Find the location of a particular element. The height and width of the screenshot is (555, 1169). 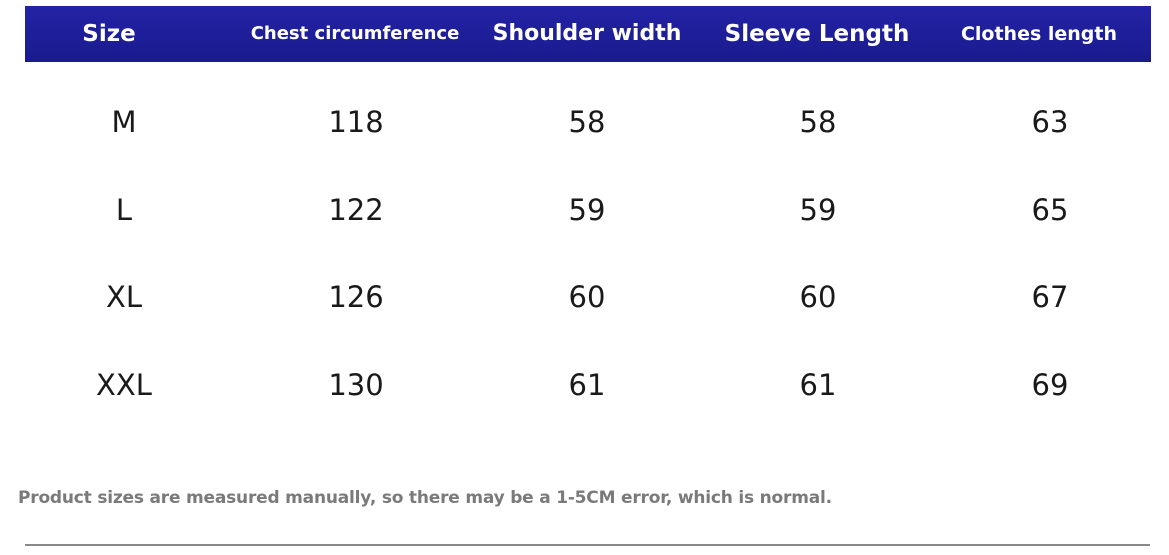

table-row: L 122 59 59 65 is located at coordinates (584, 210).